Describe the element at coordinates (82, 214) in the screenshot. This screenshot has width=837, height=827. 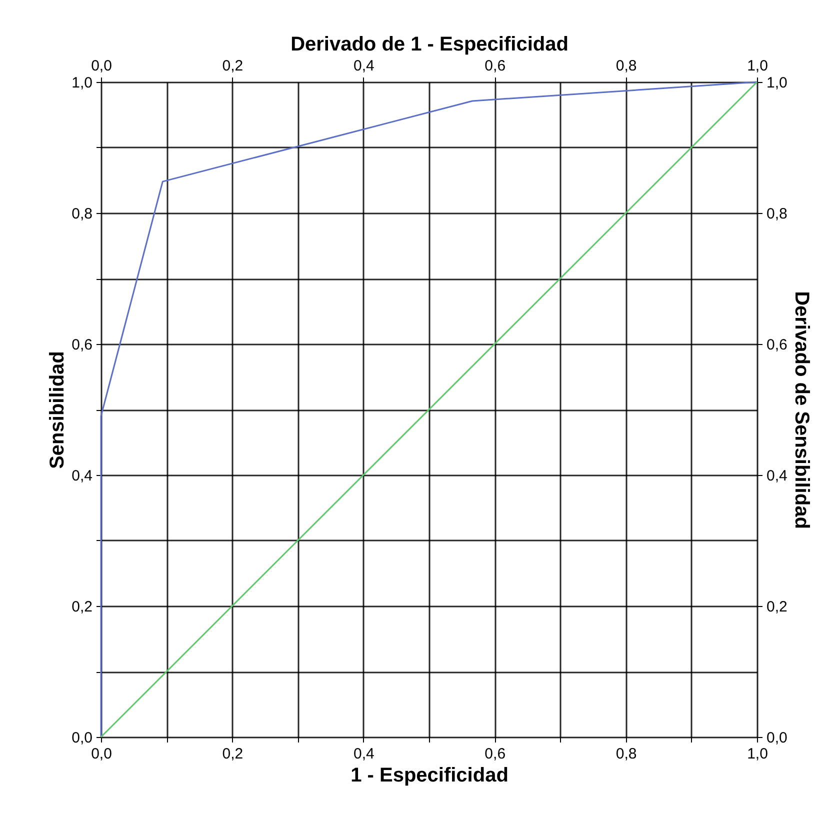
I see `y-tick-label: 0,8` at that location.